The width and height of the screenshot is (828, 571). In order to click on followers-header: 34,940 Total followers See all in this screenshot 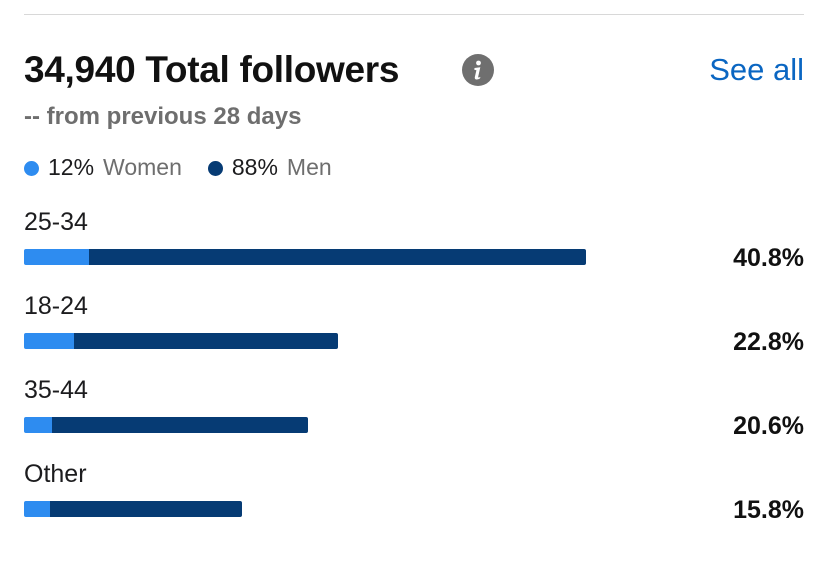, I will do `click(414, 70)`.